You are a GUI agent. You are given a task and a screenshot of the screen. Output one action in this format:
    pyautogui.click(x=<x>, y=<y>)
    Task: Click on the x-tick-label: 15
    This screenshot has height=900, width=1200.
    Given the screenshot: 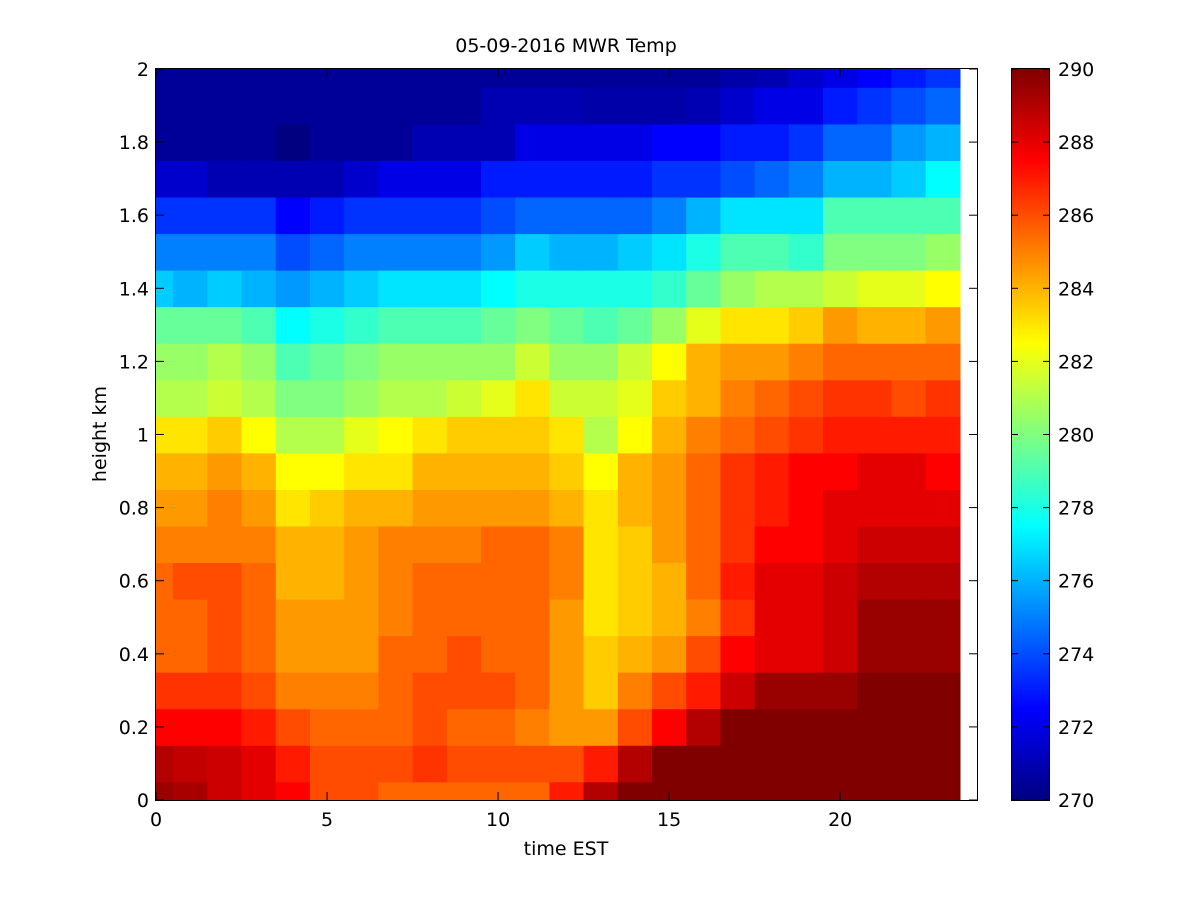 What is the action you would take?
    pyautogui.click(x=669, y=820)
    